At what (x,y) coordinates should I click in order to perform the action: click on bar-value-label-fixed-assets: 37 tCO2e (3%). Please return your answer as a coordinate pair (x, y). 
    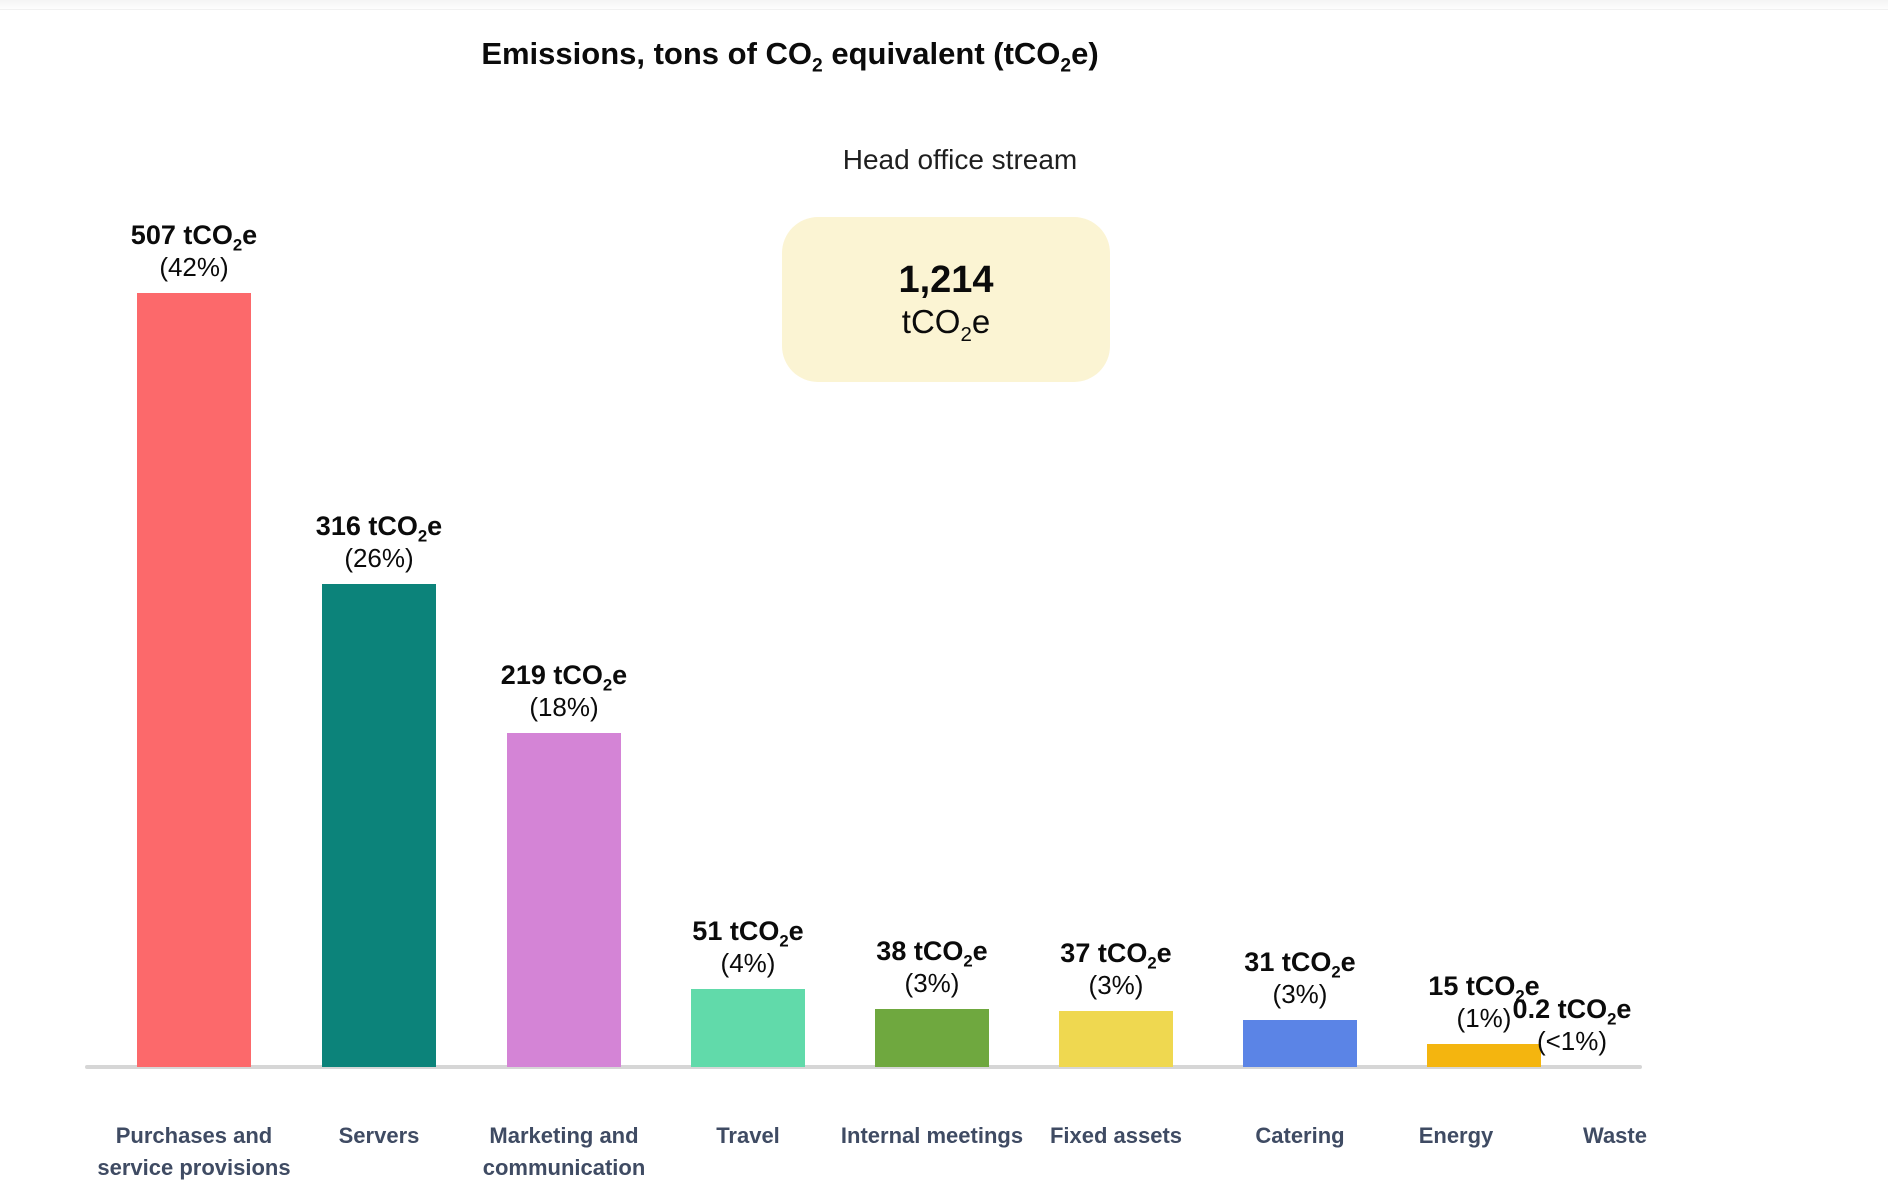
    Looking at the image, I should click on (1116, 969).